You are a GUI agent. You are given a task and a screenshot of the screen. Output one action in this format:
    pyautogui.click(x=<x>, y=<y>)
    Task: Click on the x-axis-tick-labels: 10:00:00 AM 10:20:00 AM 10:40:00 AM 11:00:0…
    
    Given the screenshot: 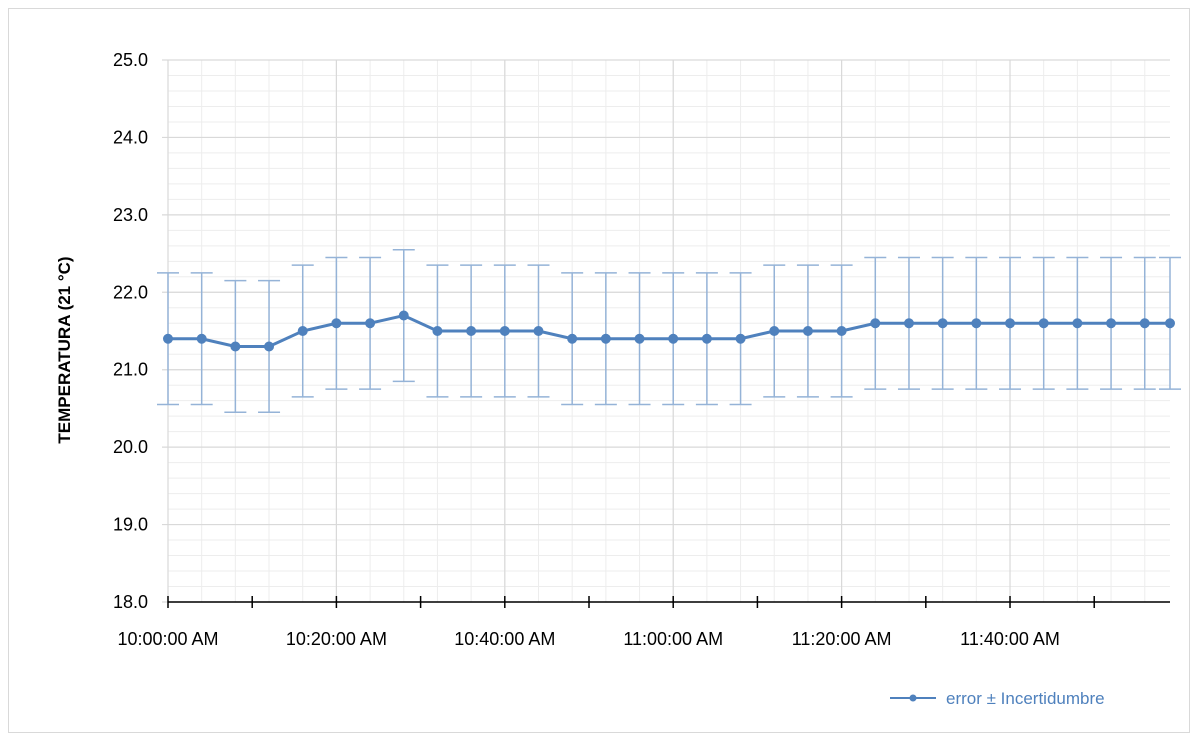 What is the action you would take?
    pyautogui.click(x=588, y=639)
    